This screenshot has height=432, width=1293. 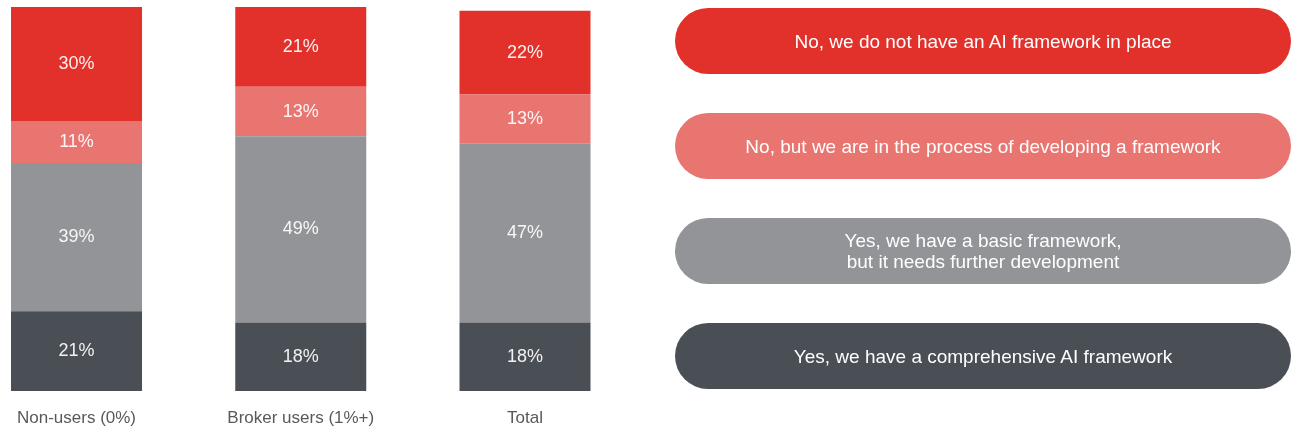 What do you see at coordinates (983, 356) in the screenshot?
I see `text: Yes, we have a comprehensive AI framework` at bounding box center [983, 356].